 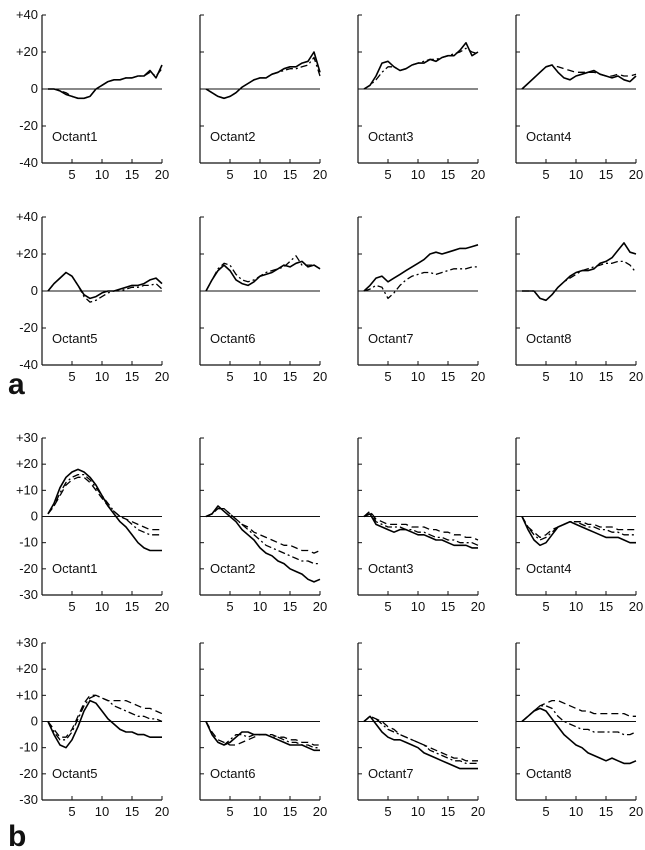 What do you see at coordinates (420, 283) in the screenshot?
I see `panel-a-octant7-series-dashdot` at bounding box center [420, 283].